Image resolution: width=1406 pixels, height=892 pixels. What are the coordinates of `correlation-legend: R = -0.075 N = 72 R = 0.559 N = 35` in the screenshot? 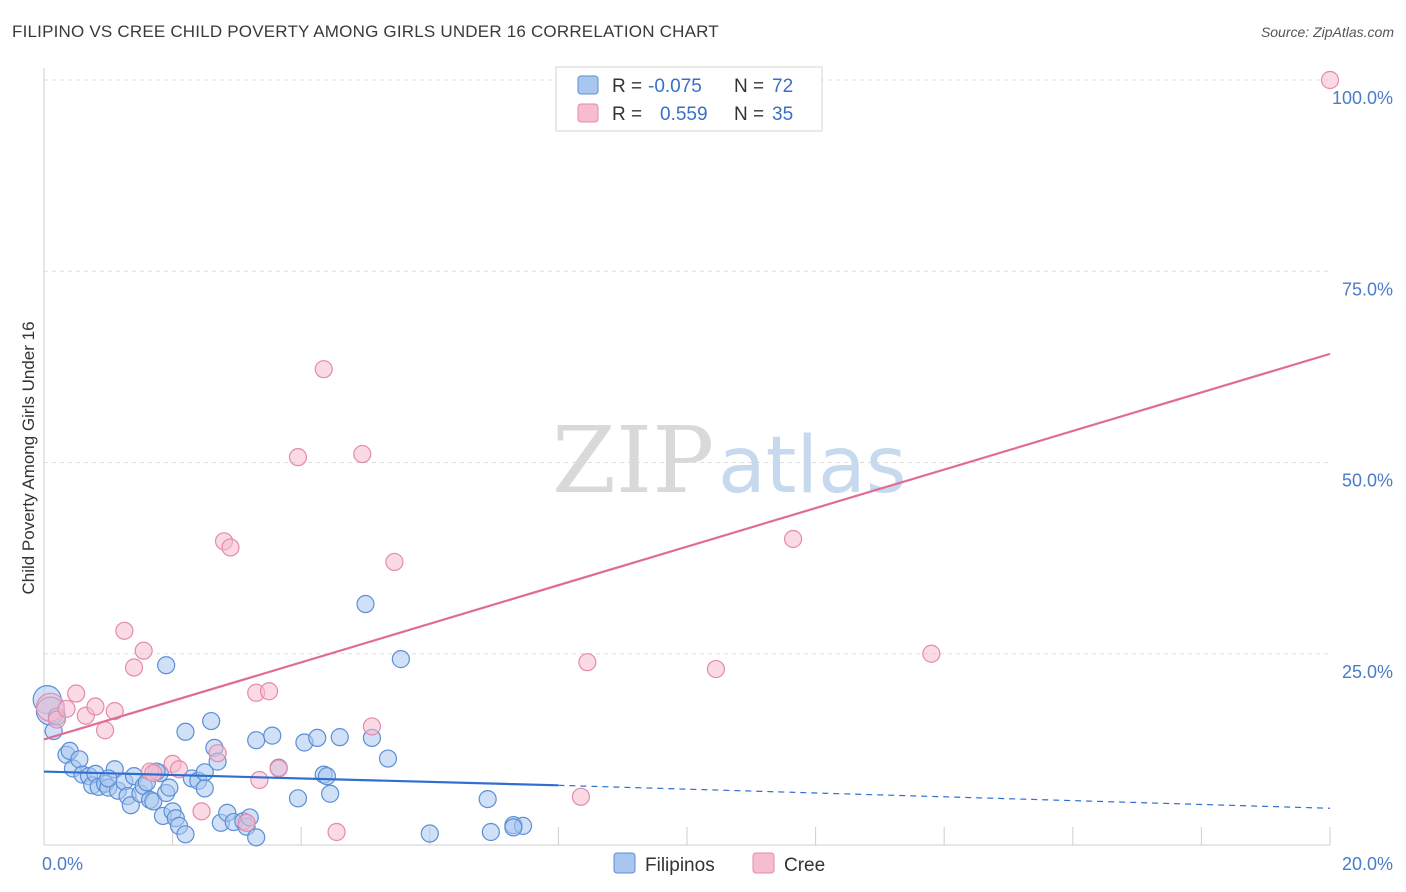 It's located at (689, 99).